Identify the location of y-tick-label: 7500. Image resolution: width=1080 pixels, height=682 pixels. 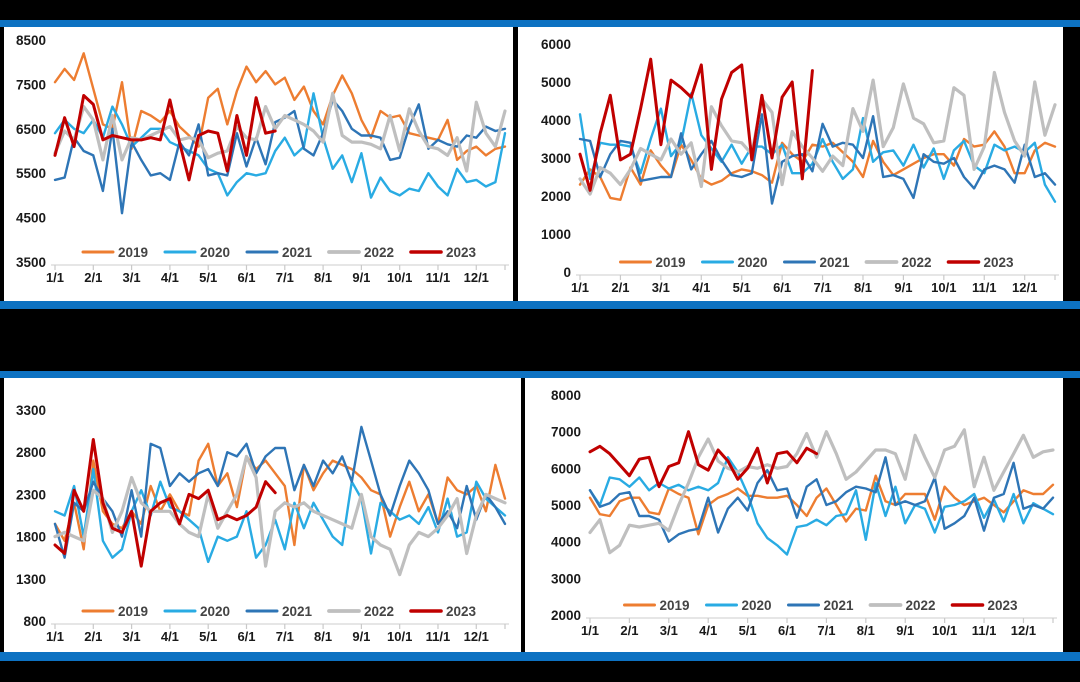
(31, 84).